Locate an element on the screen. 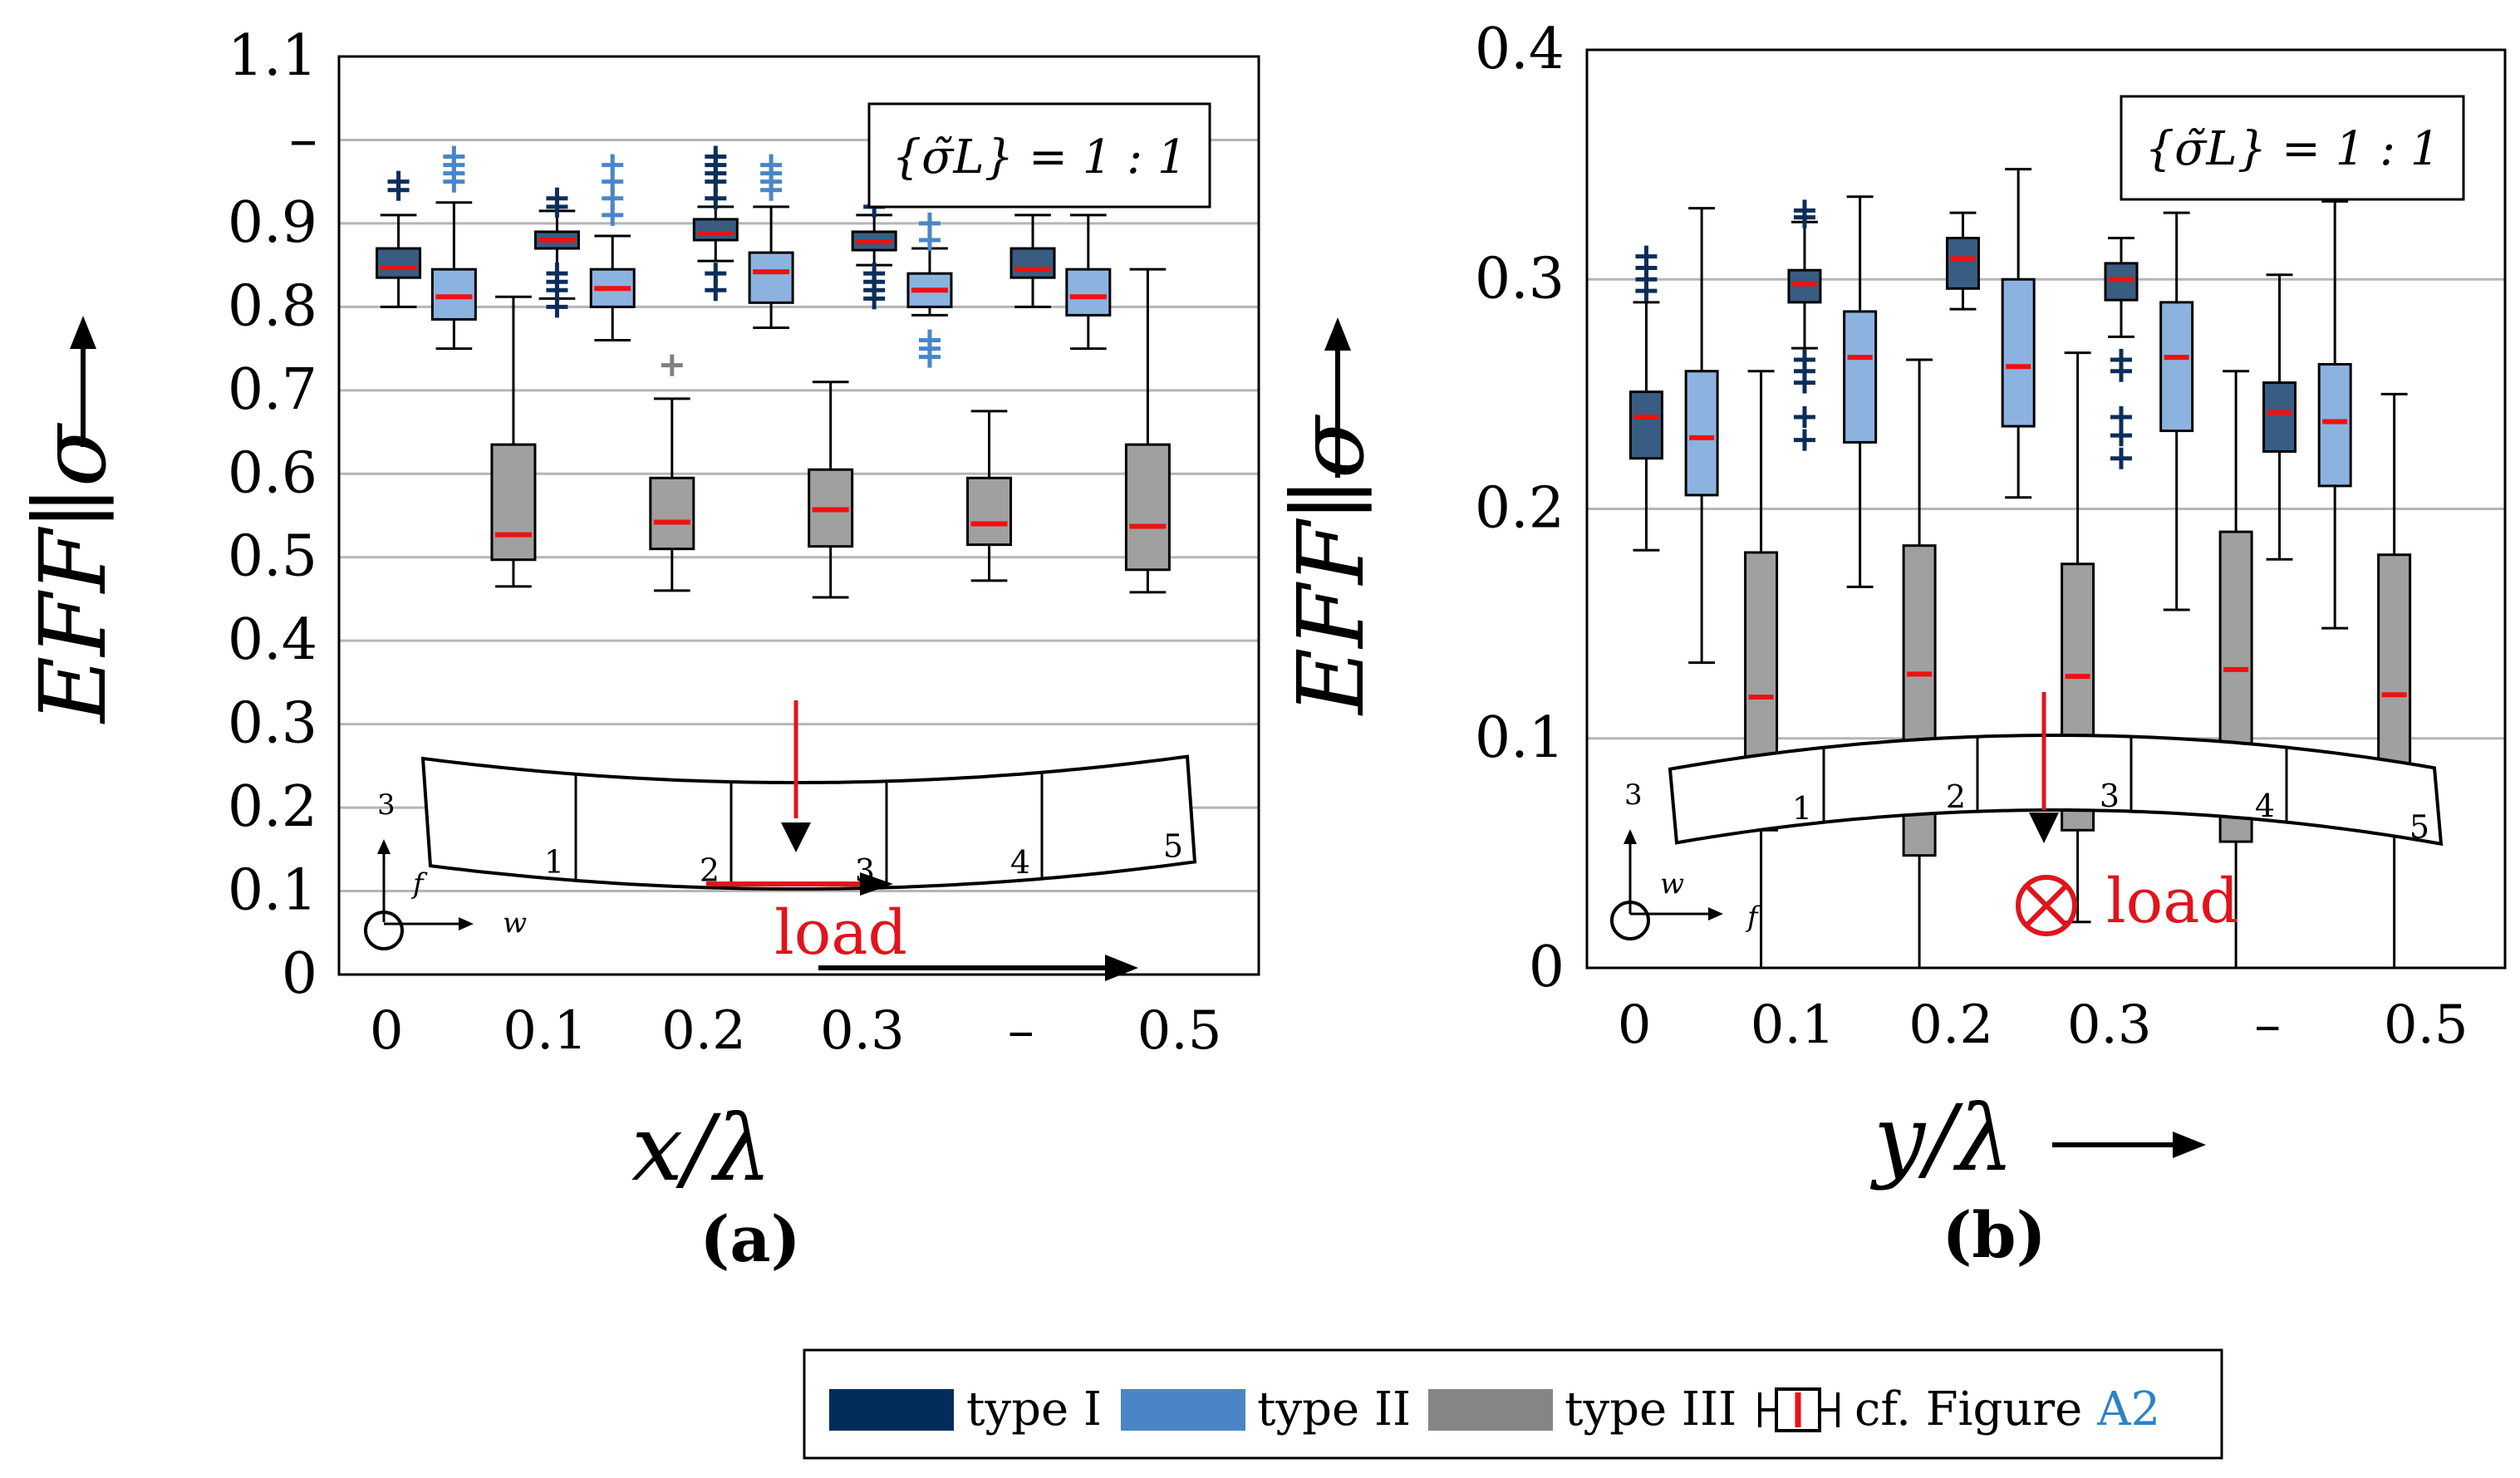  segment-label: 2 is located at coordinates (1956, 796).